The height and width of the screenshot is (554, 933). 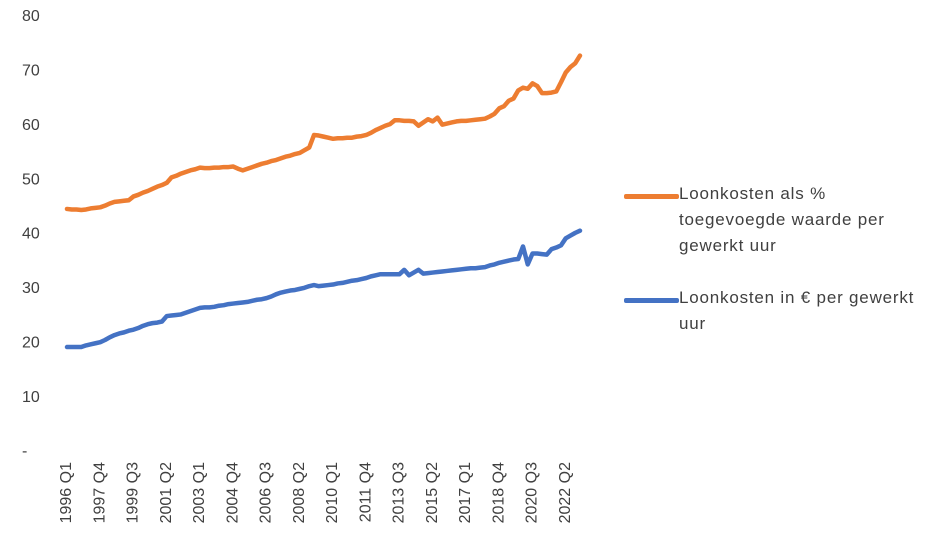 What do you see at coordinates (199, 492) in the screenshot?
I see `x-tick-label: 2003 Q1` at bounding box center [199, 492].